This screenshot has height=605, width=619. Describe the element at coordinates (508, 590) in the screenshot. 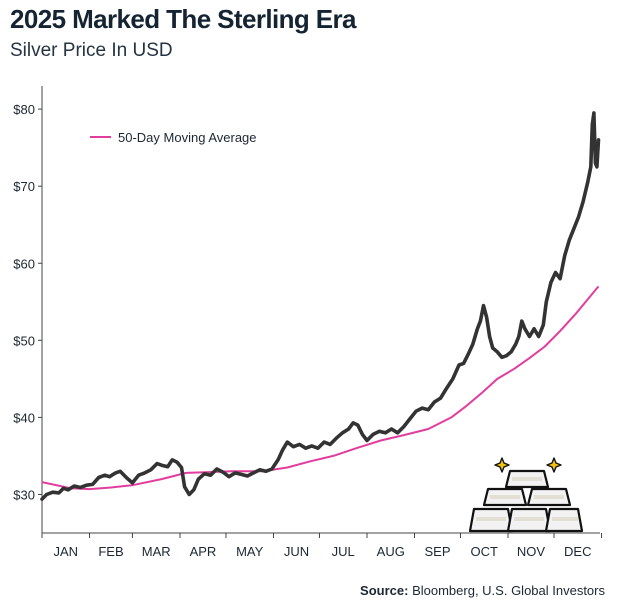

I see `source-text: Bloomberg, U.S. Global Investors` at that location.